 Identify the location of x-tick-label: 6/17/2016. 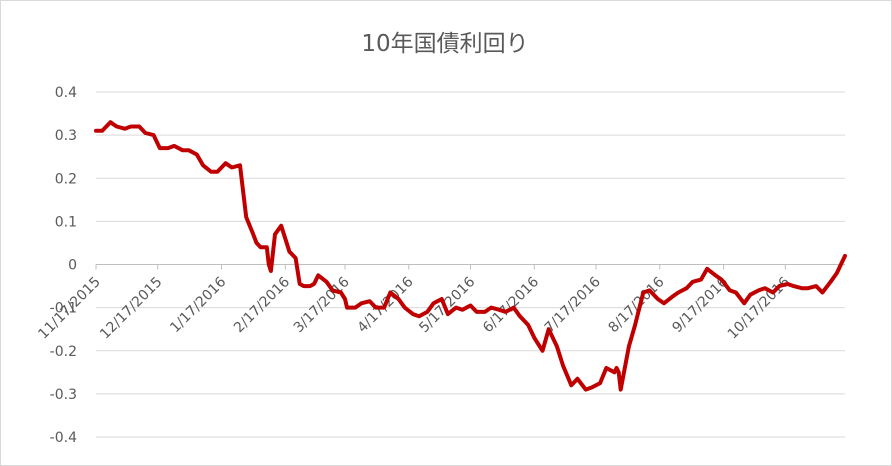
(511, 305).